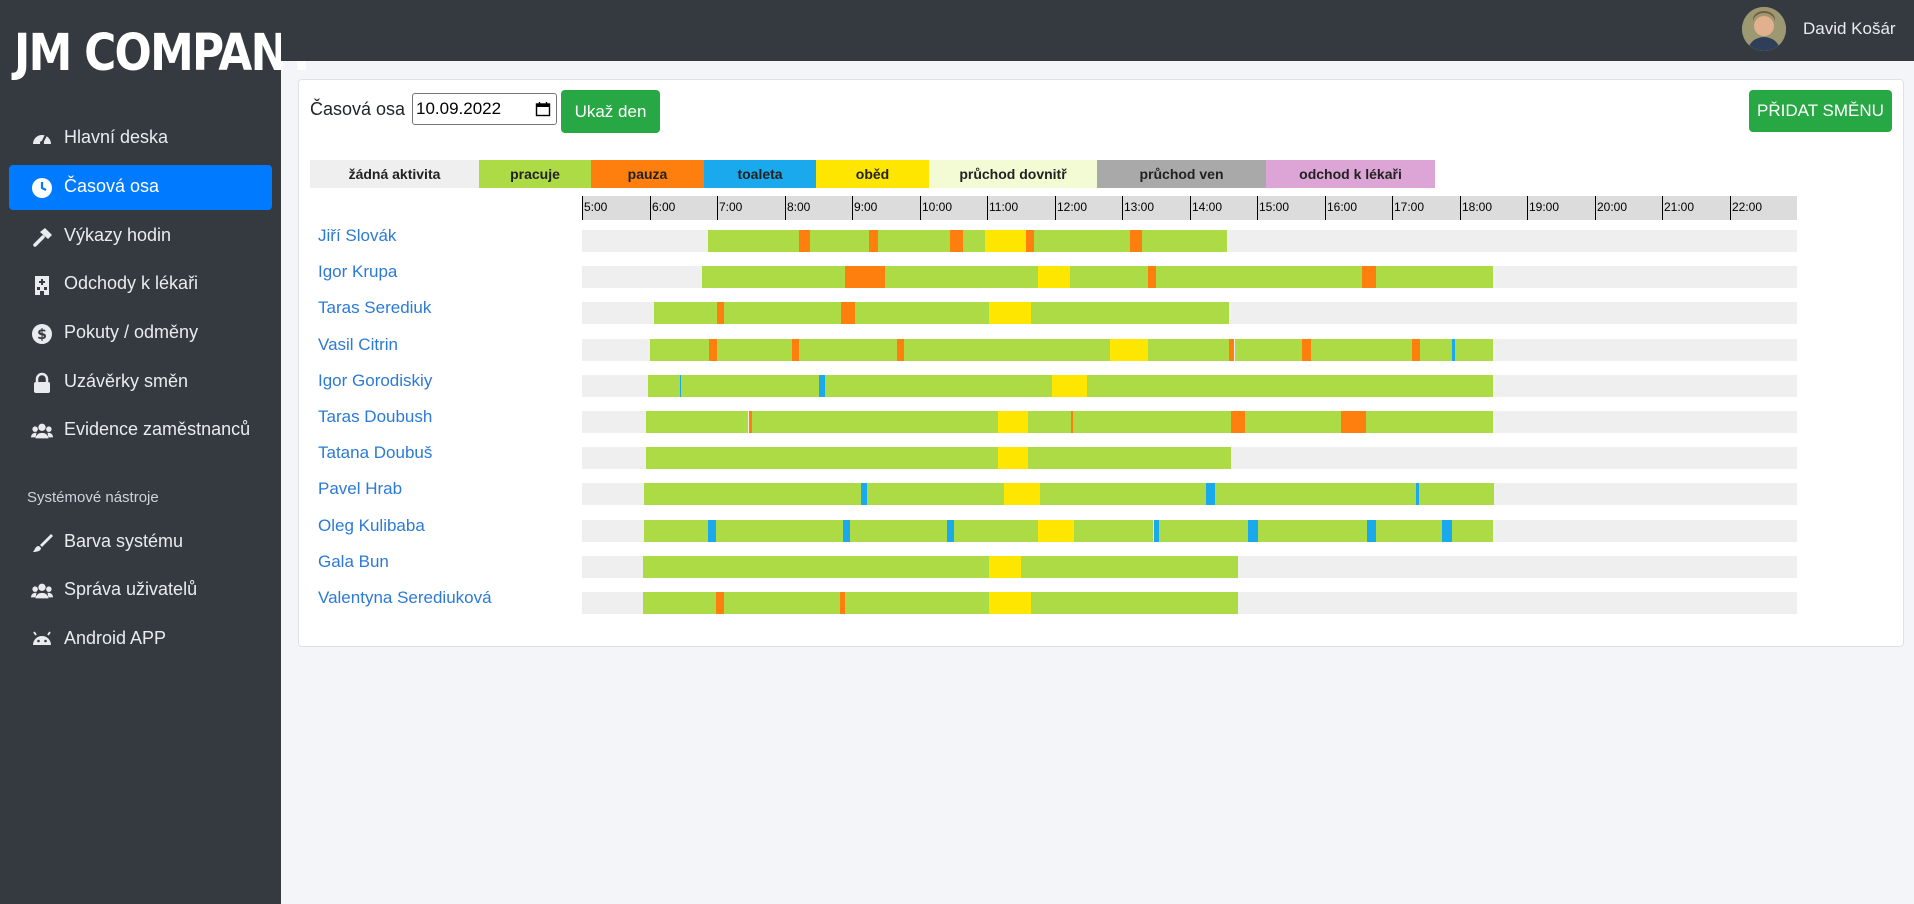  What do you see at coordinates (353, 561) in the screenshot?
I see `employee-name: Gala Bun` at bounding box center [353, 561].